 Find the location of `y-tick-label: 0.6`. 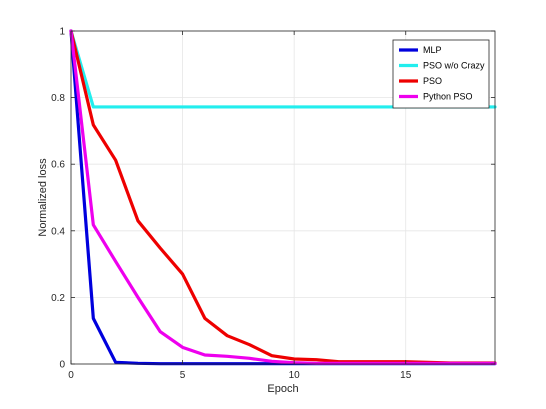

y-tick-label: 0.6 is located at coordinates (58, 165).